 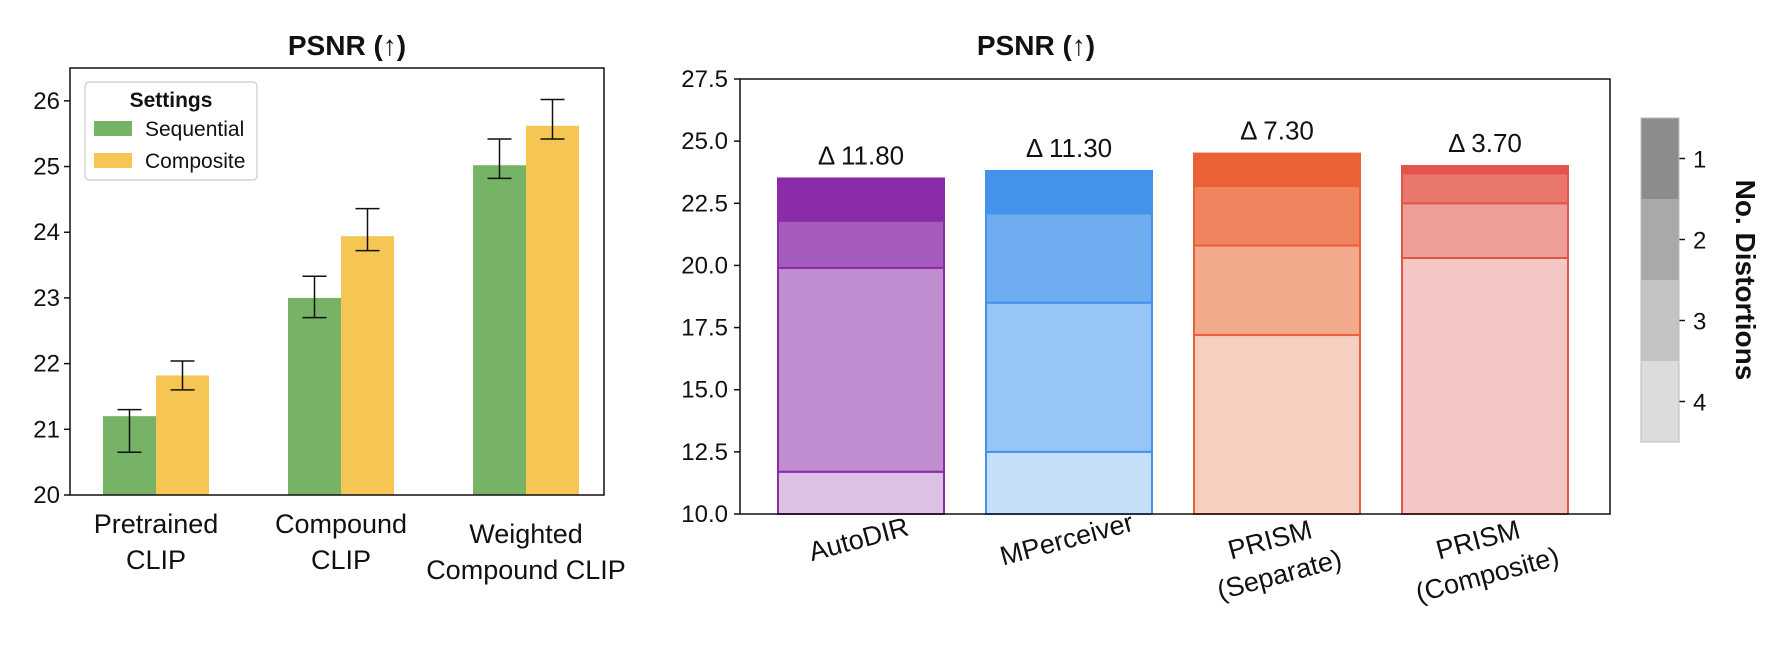 I want to click on left-y-tick-label-6: 26, so click(x=46, y=101).